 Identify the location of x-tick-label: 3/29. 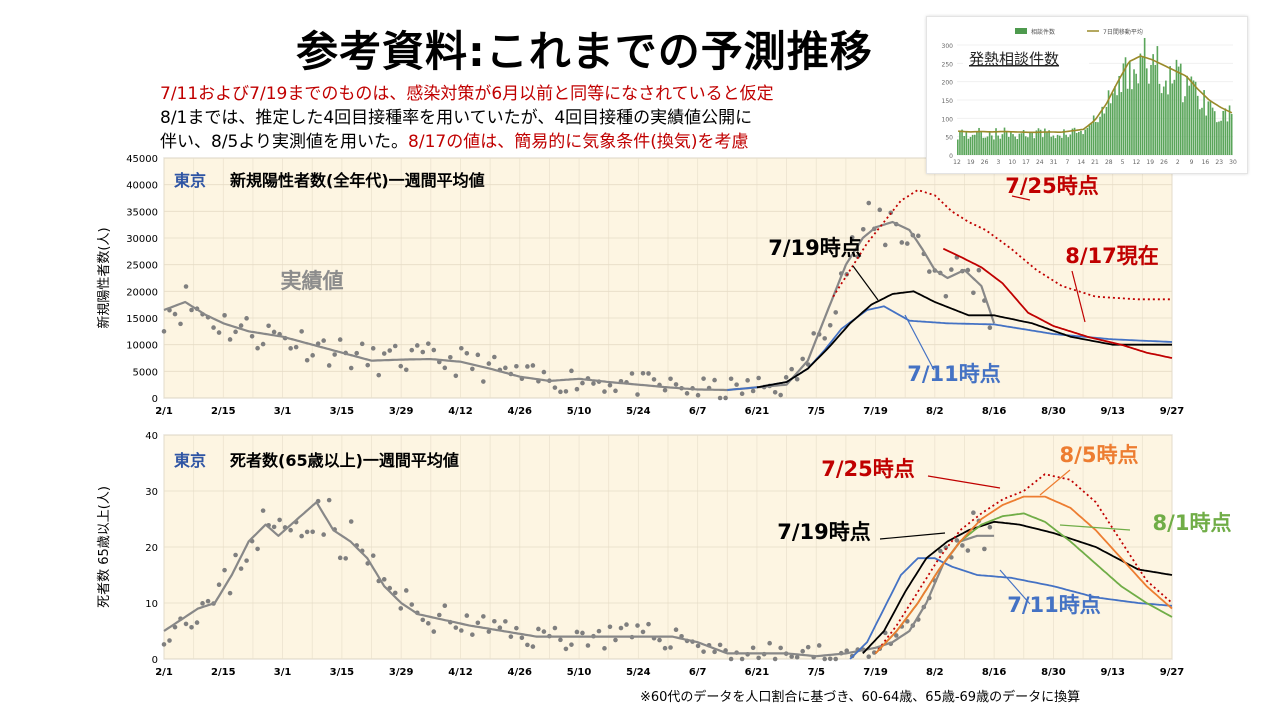
(401, 672).